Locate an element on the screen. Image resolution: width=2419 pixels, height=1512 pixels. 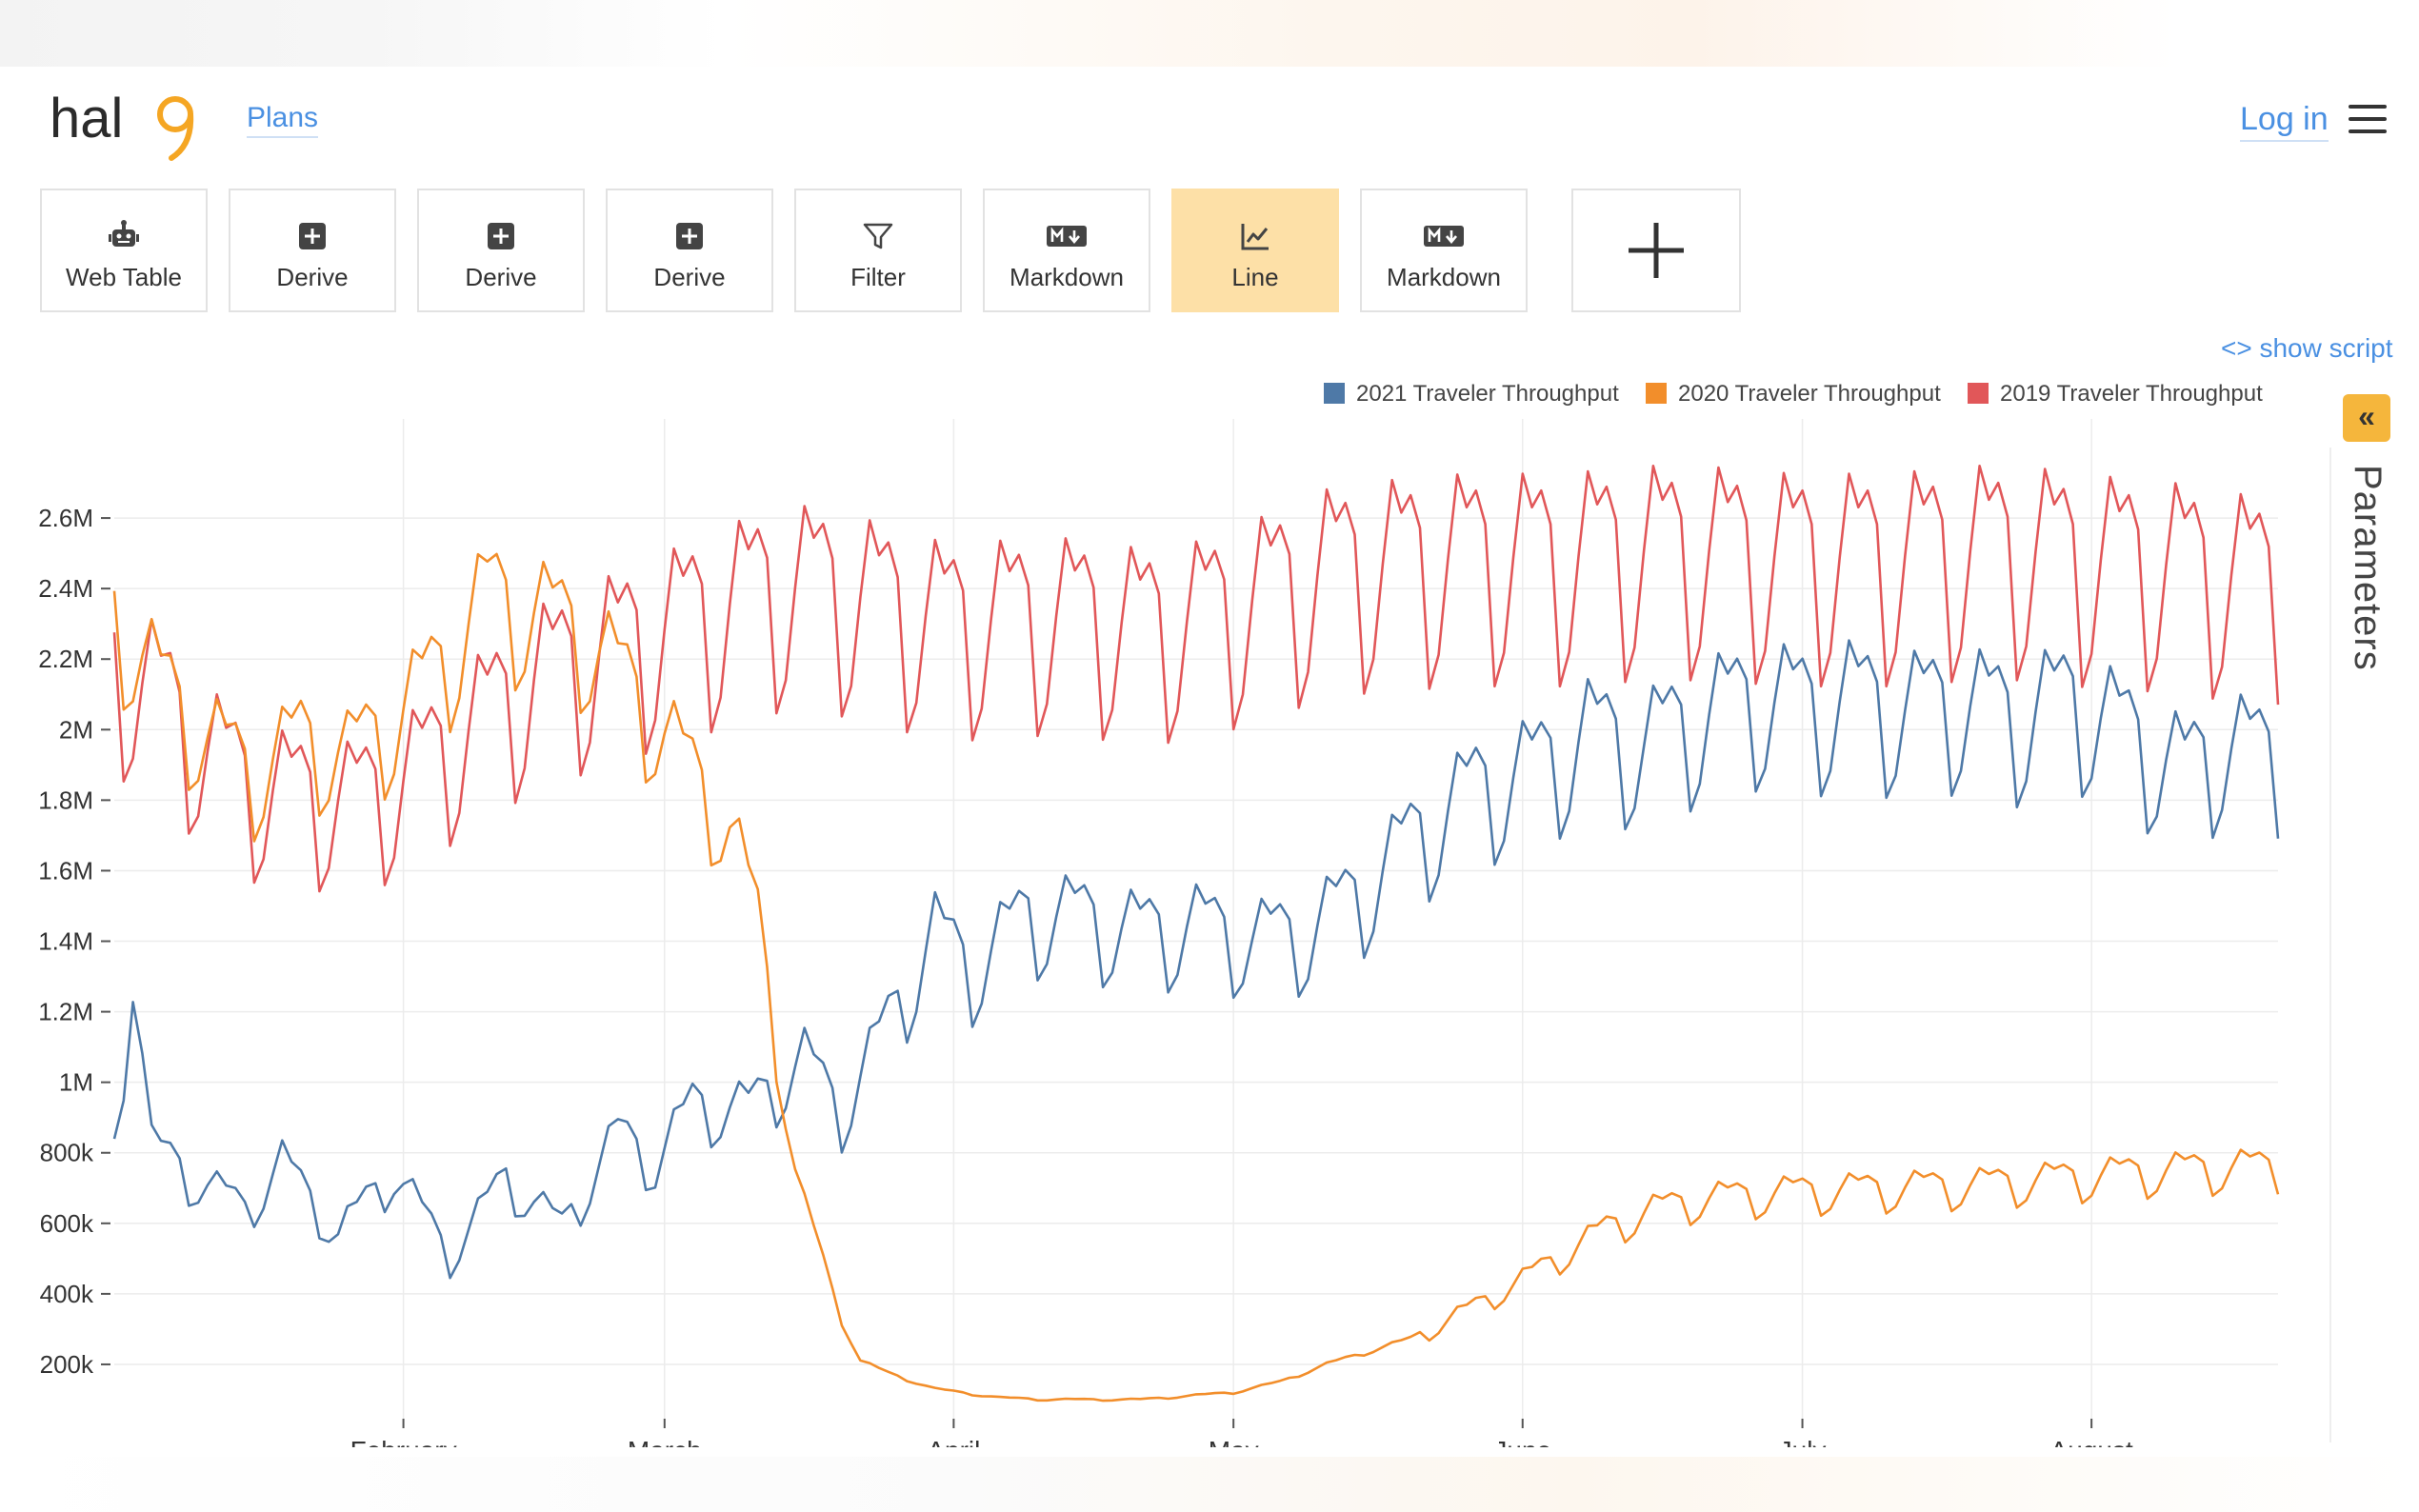
y-tick-label: 2.2M is located at coordinates (65, 659).